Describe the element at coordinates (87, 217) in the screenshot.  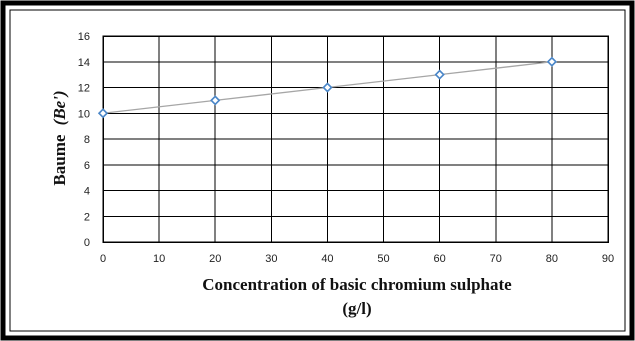
I see `y-tick-label: 2` at that location.